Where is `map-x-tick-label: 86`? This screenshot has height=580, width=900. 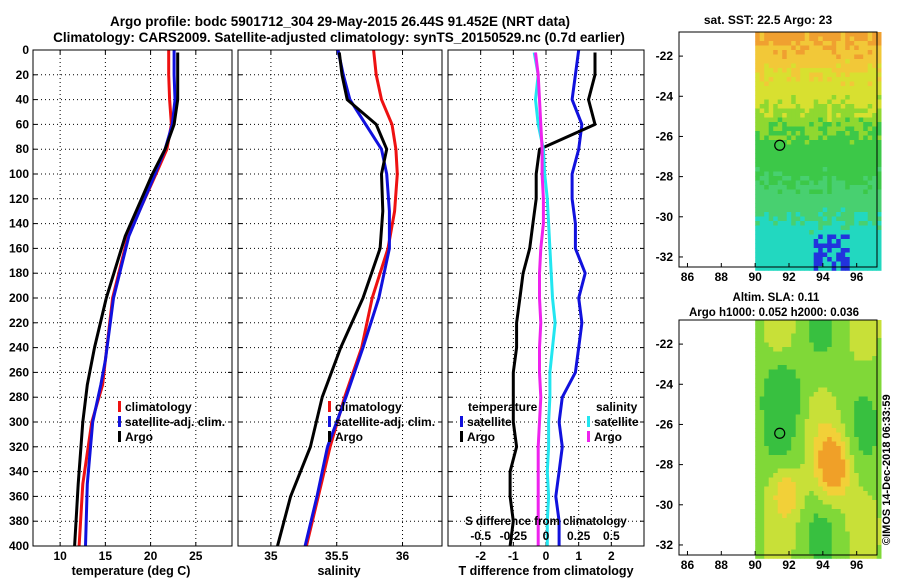
map-x-tick-label: 86 is located at coordinates (688, 277).